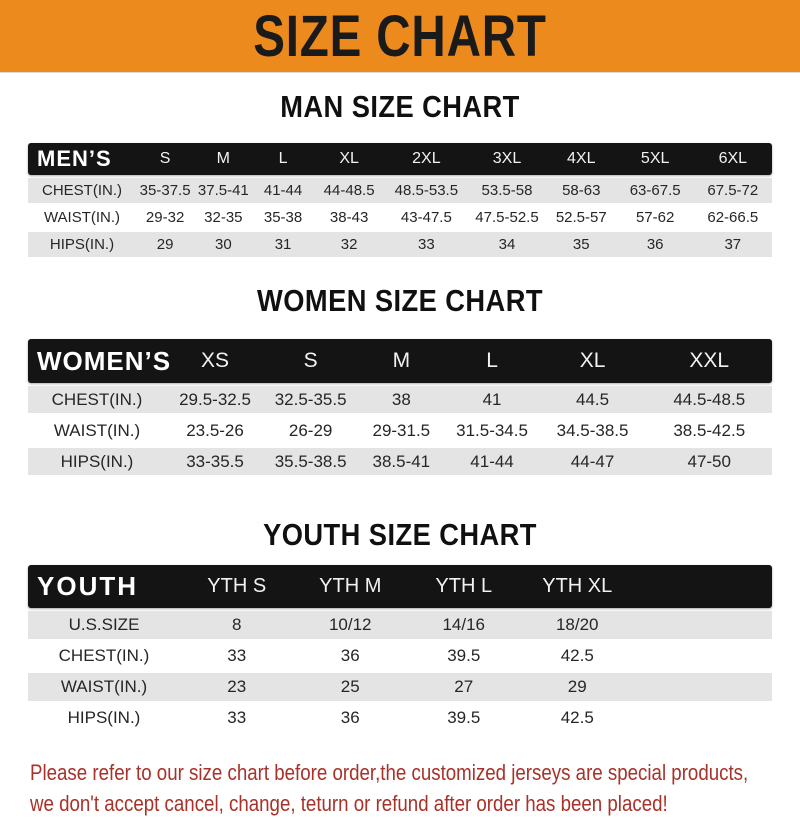 This screenshot has width=800, height=819. What do you see at coordinates (464, 586) in the screenshot?
I see `youth-col-l: YTH L` at bounding box center [464, 586].